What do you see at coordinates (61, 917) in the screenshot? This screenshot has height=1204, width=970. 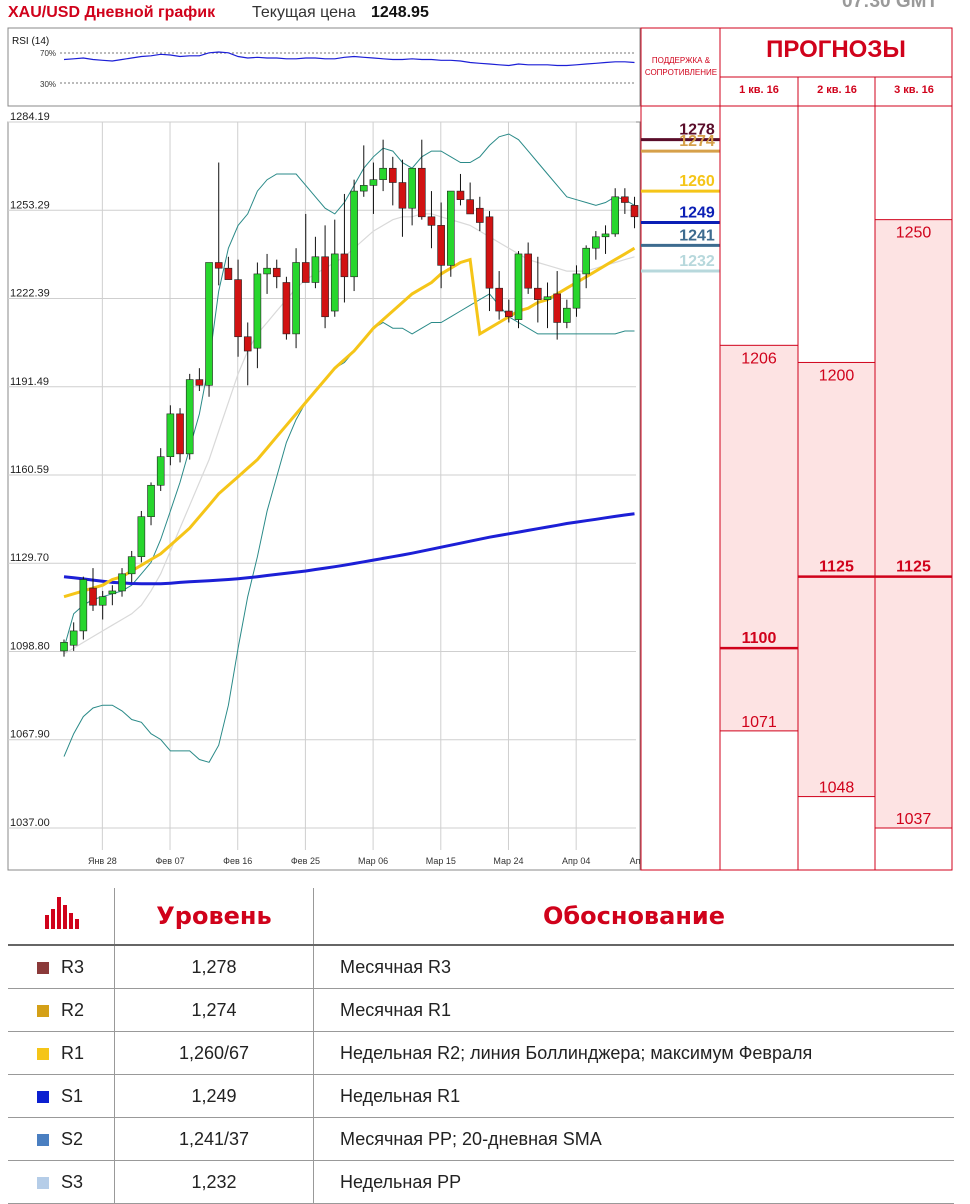 I see `table-icon-cell` at bounding box center [61, 917].